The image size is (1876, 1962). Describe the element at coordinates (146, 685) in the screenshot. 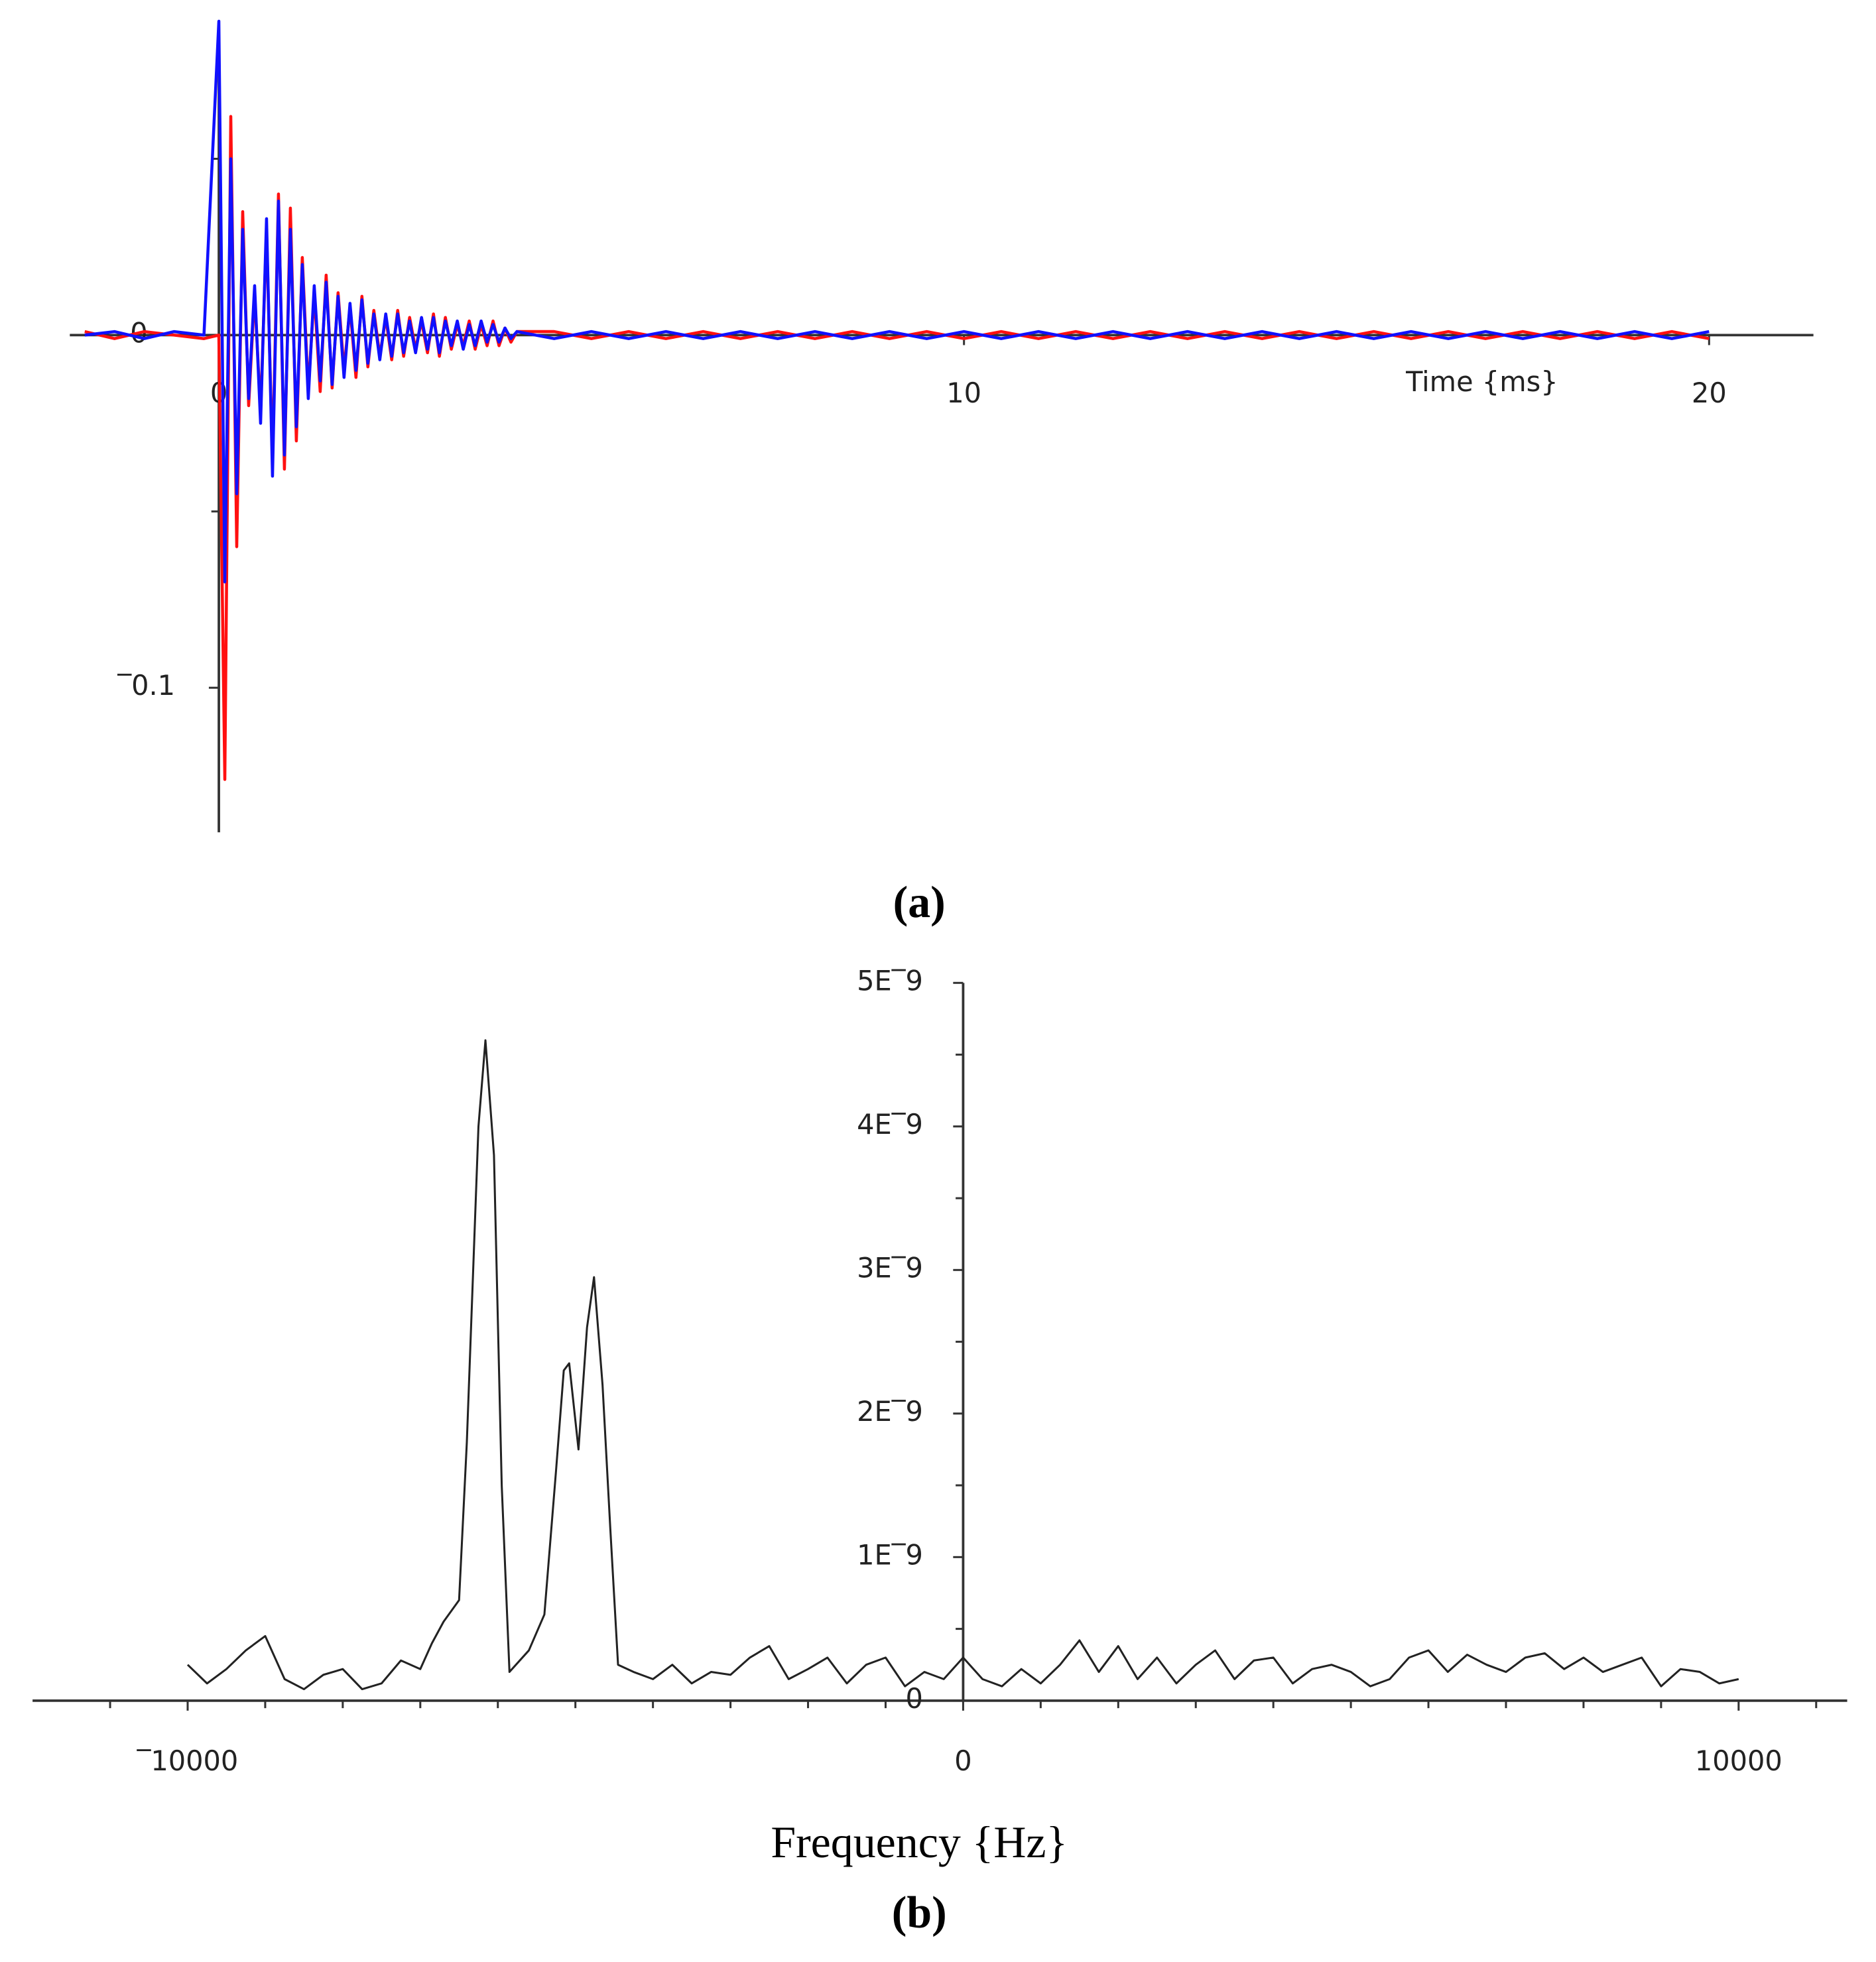

I see `y-tick-label: ‾0.1` at that location.